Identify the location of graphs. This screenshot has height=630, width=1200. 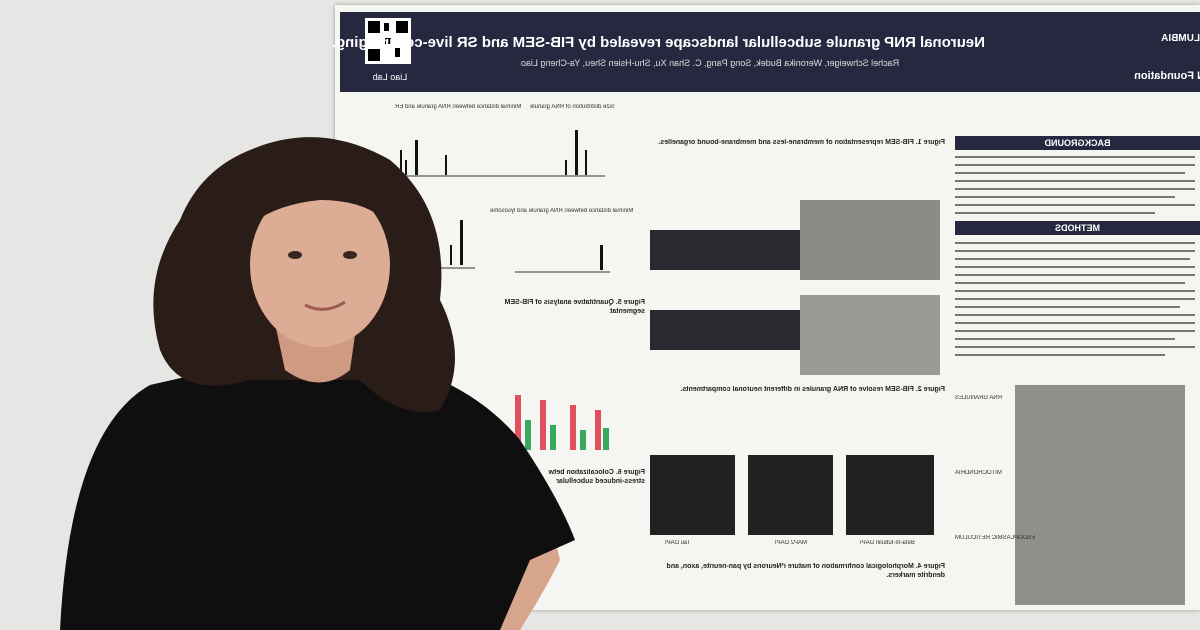
(502, 290).